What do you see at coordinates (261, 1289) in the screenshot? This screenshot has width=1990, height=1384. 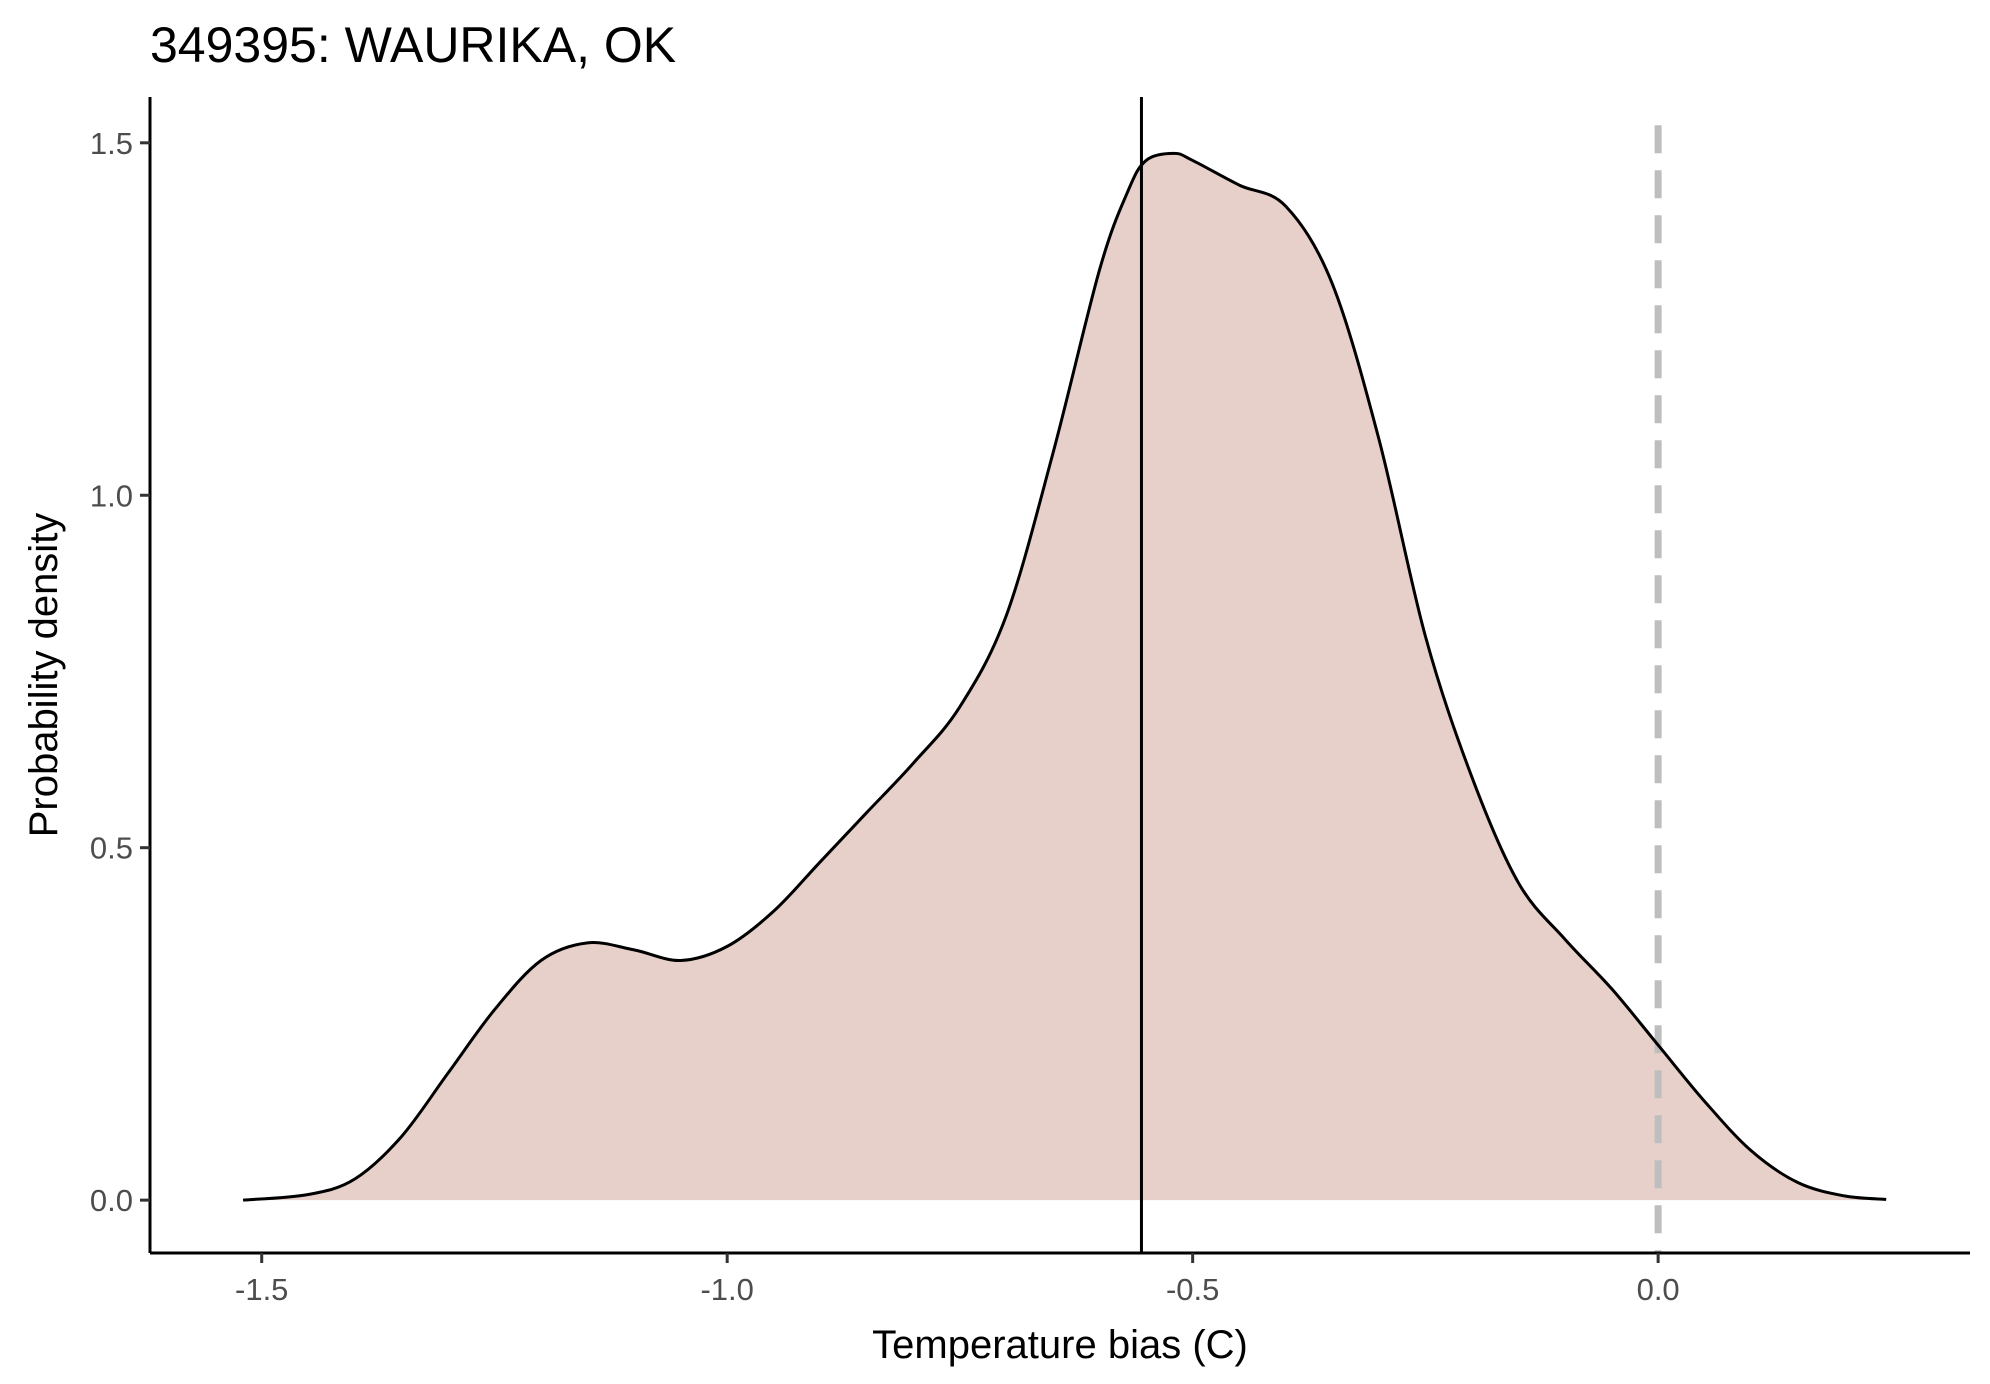 I see `x-tick-label: -1.5` at bounding box center [261, 1289].